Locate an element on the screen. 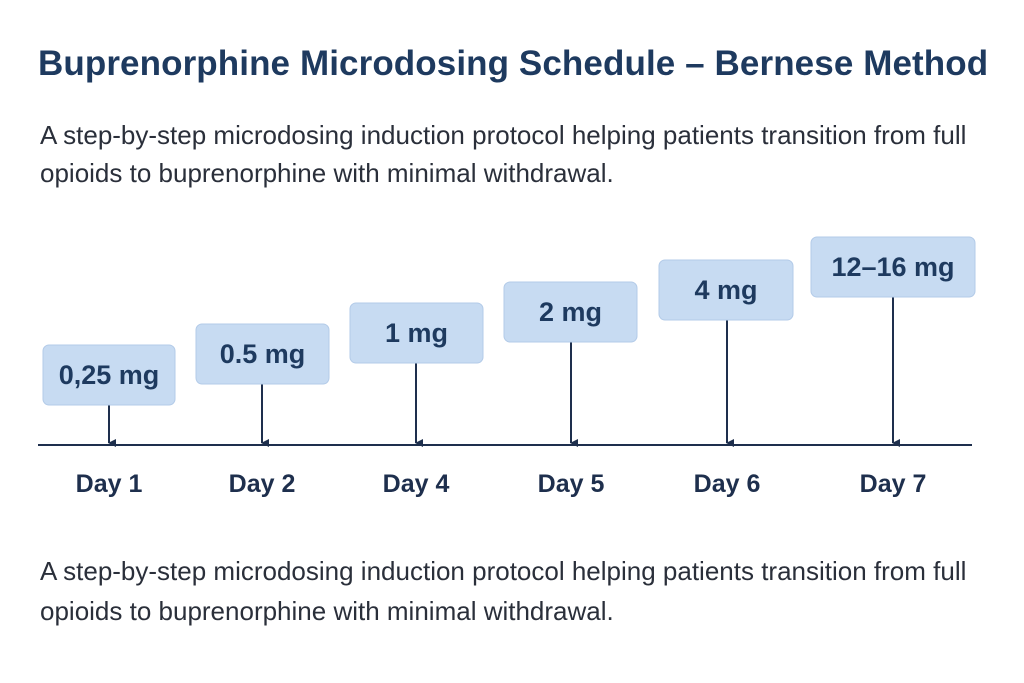  timeline-step: 2 mg Day 5 is located at coordinates (570, 389).